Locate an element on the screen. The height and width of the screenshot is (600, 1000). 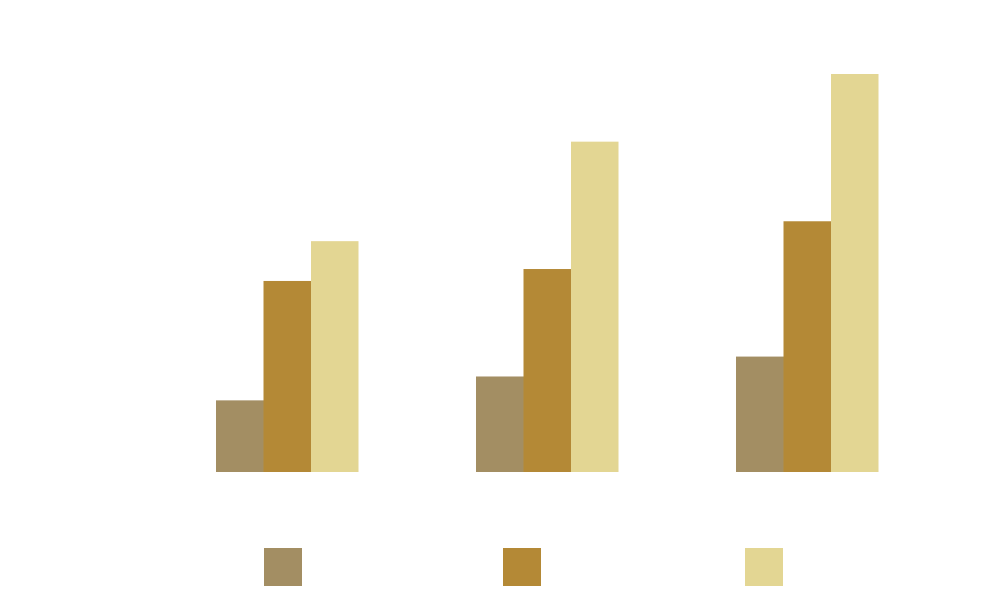
legend is located at coordinates (523, 567).